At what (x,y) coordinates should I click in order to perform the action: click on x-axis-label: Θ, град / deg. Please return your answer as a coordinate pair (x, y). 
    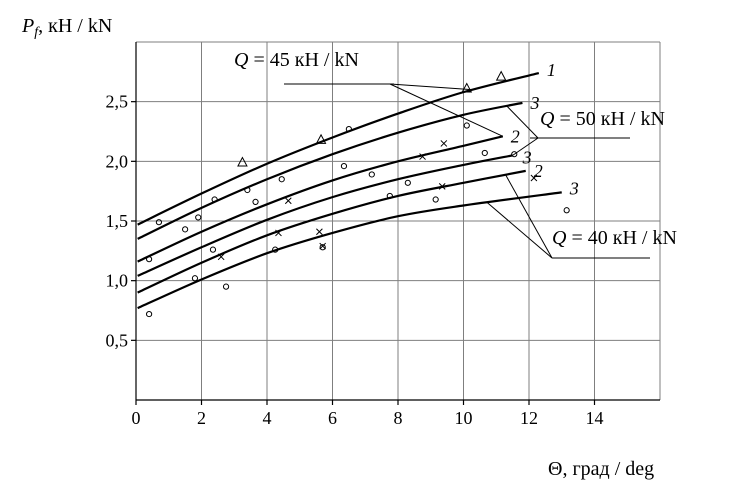
    Looking at the image, I should click on (601, 469).